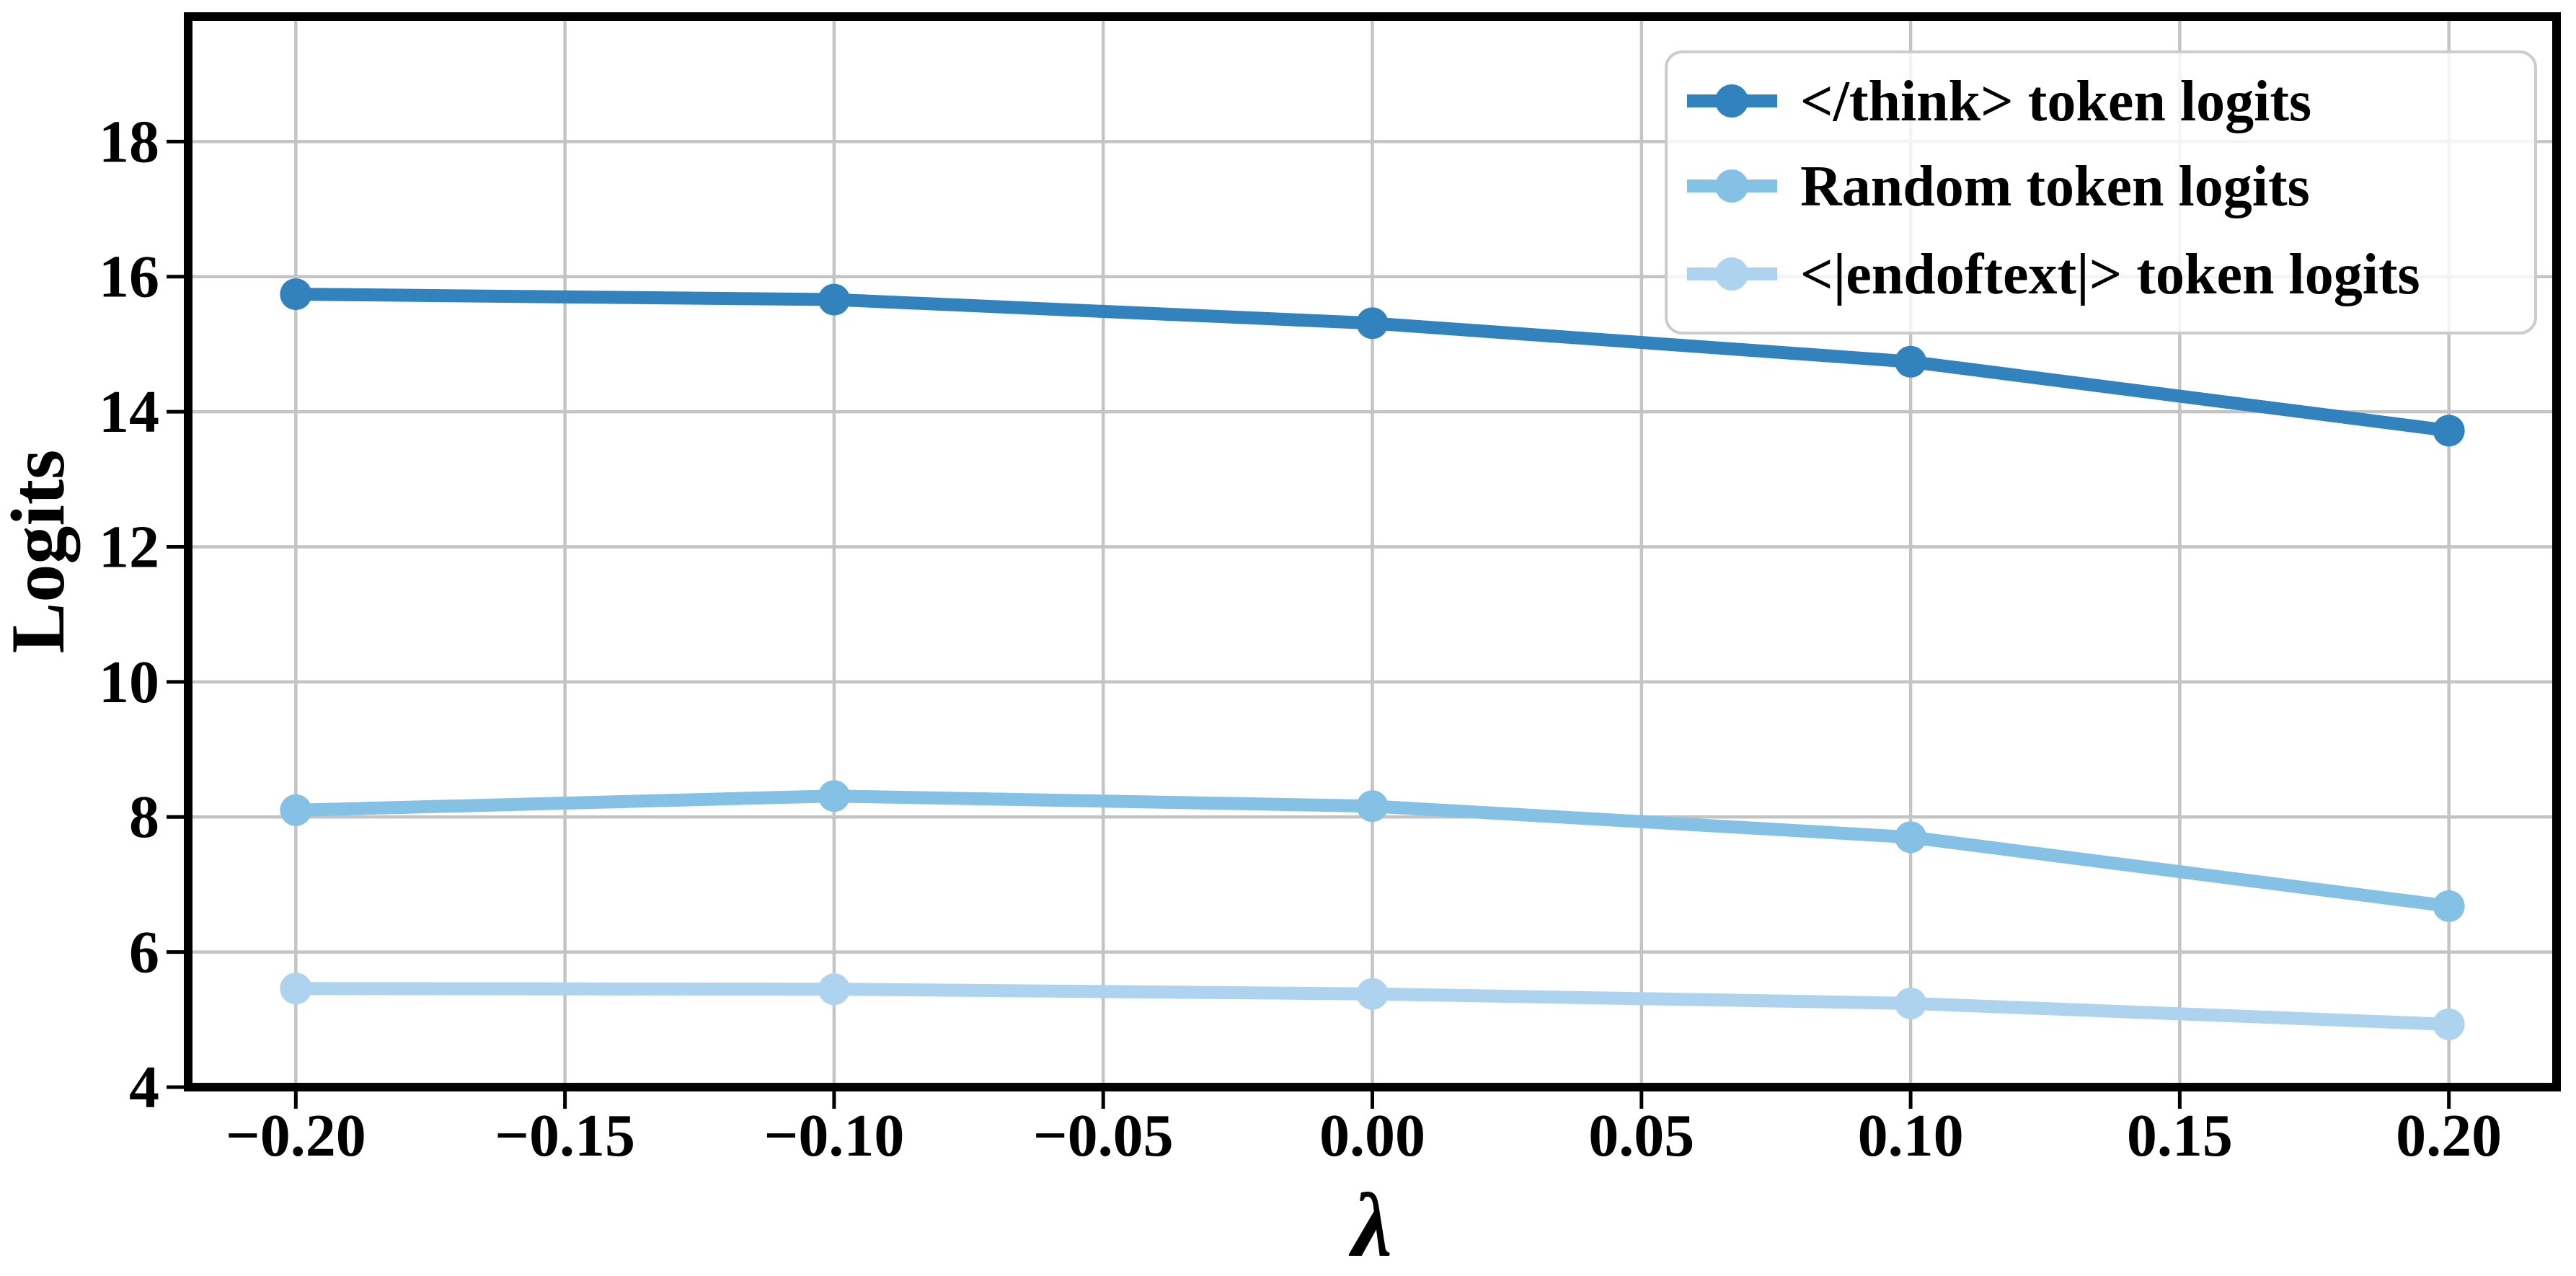 This screenshot has width=2576, height=1276. I want to click on x-ticks, so click(1372, 1100).